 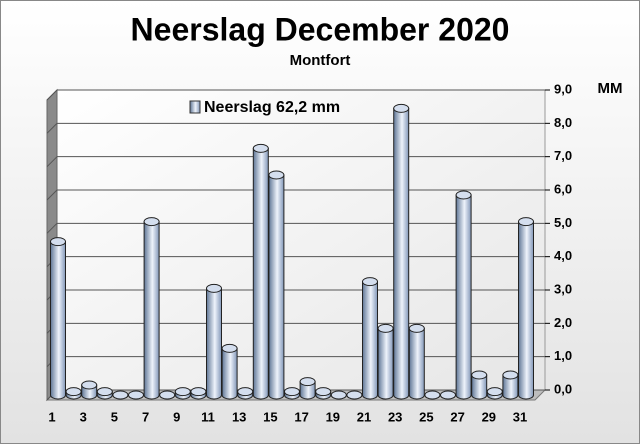 What do you see at coordinates (195, 107) in the screenshot?
I see `legend-swatch` at bounding box center [195, 107].